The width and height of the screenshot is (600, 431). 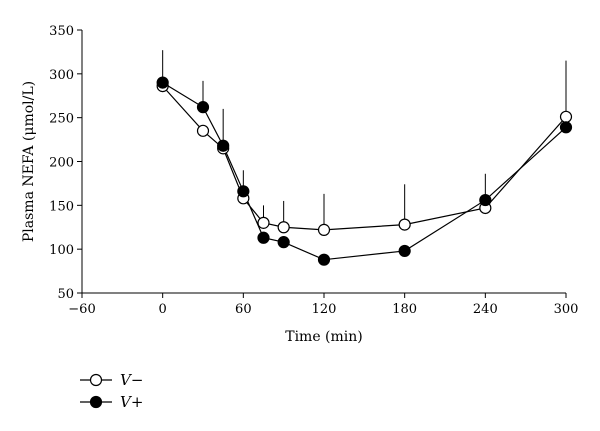 I want to click on x-tick-label: 300, so click(x=566, y=309).